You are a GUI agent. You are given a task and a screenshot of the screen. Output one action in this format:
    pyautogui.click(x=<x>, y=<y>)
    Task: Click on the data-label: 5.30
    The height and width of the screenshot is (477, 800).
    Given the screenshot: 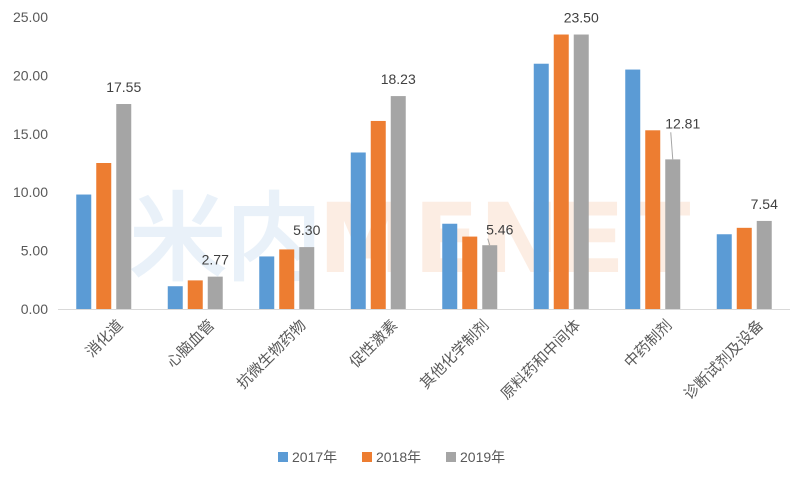 What is the action you would take?
    pyautogui.click(x=306, y=230)
    